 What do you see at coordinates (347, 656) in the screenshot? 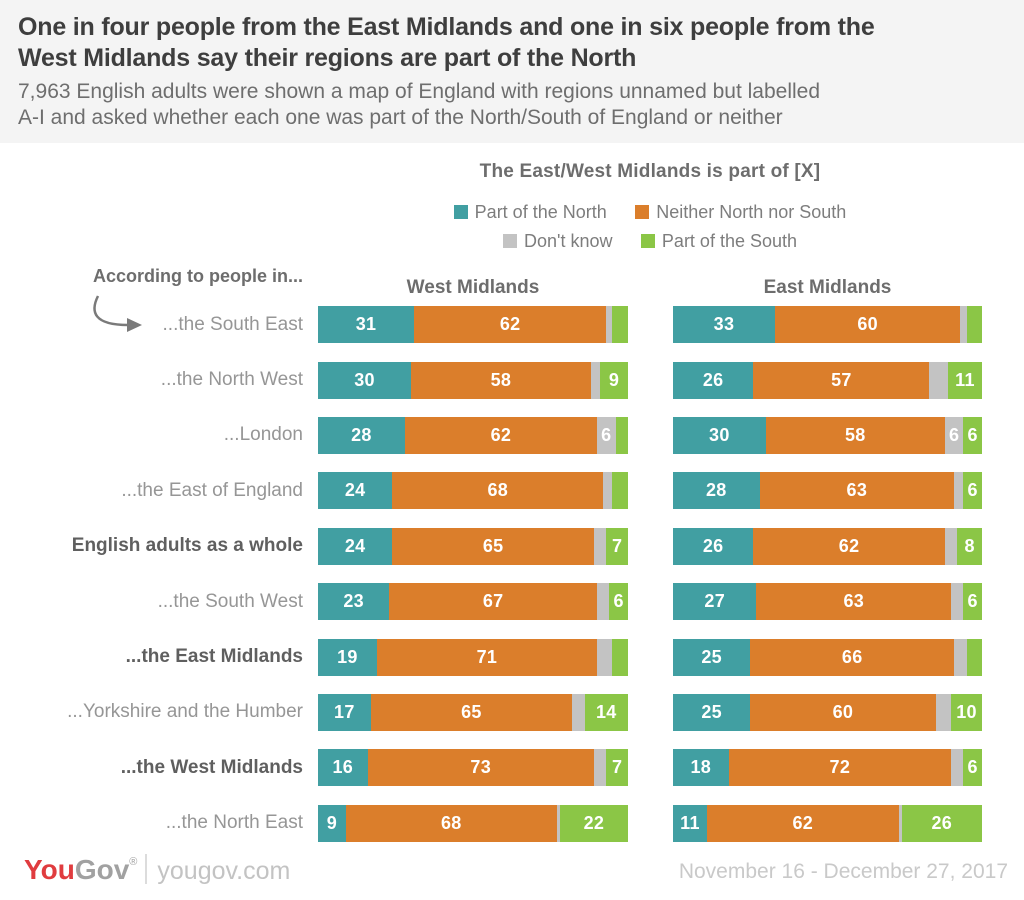
I see `segment-value-label: 19` at bounding box center [347, 656].